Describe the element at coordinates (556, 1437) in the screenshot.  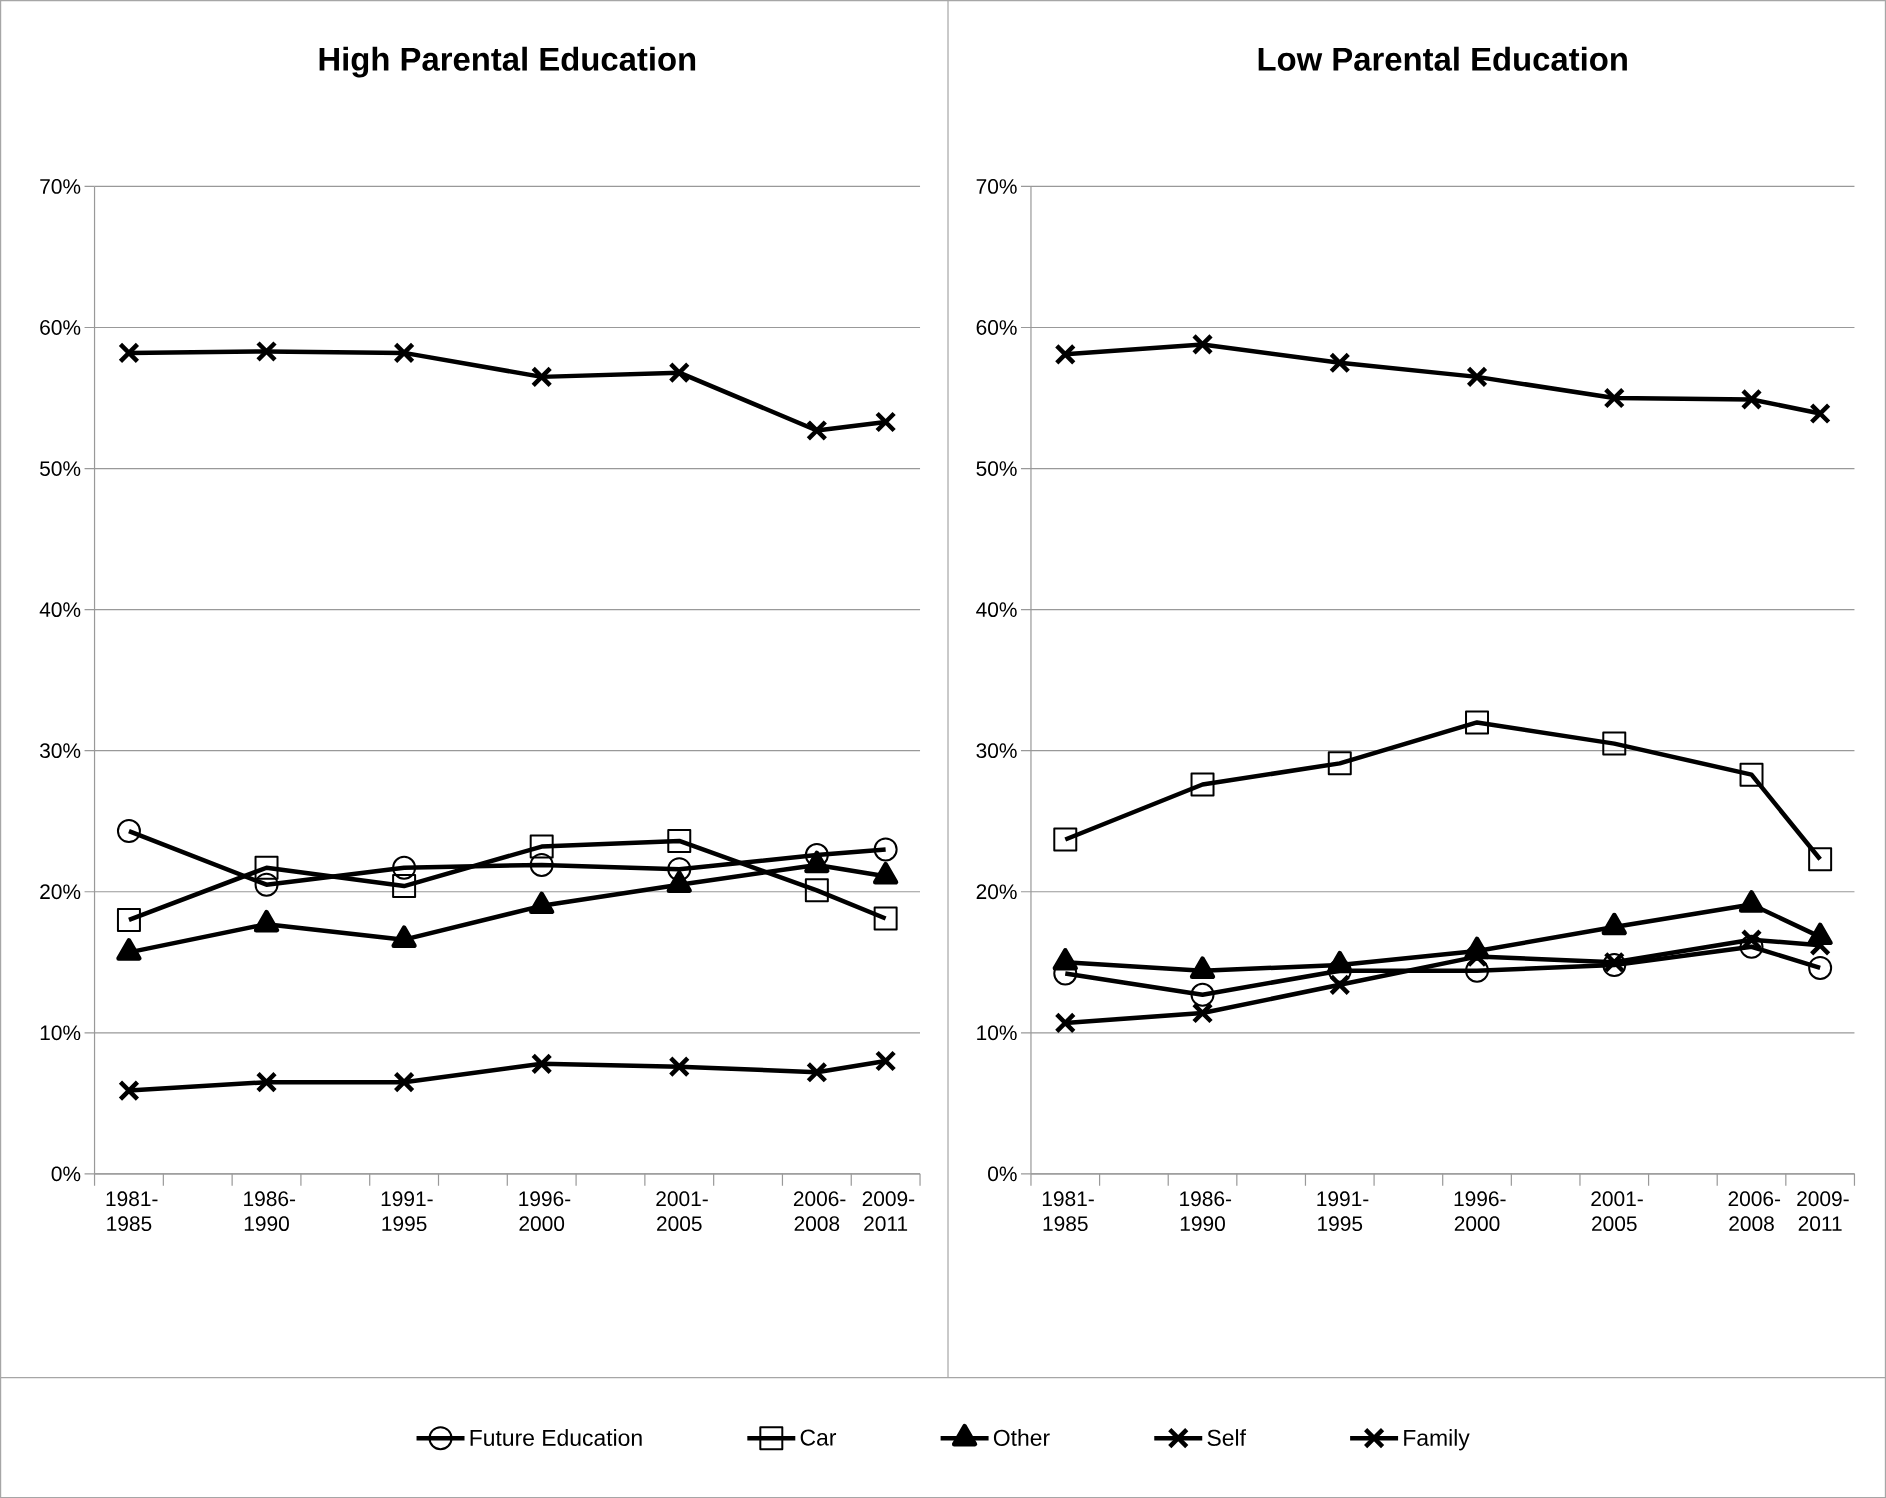
I see `legend-label: Future Education` at that location.